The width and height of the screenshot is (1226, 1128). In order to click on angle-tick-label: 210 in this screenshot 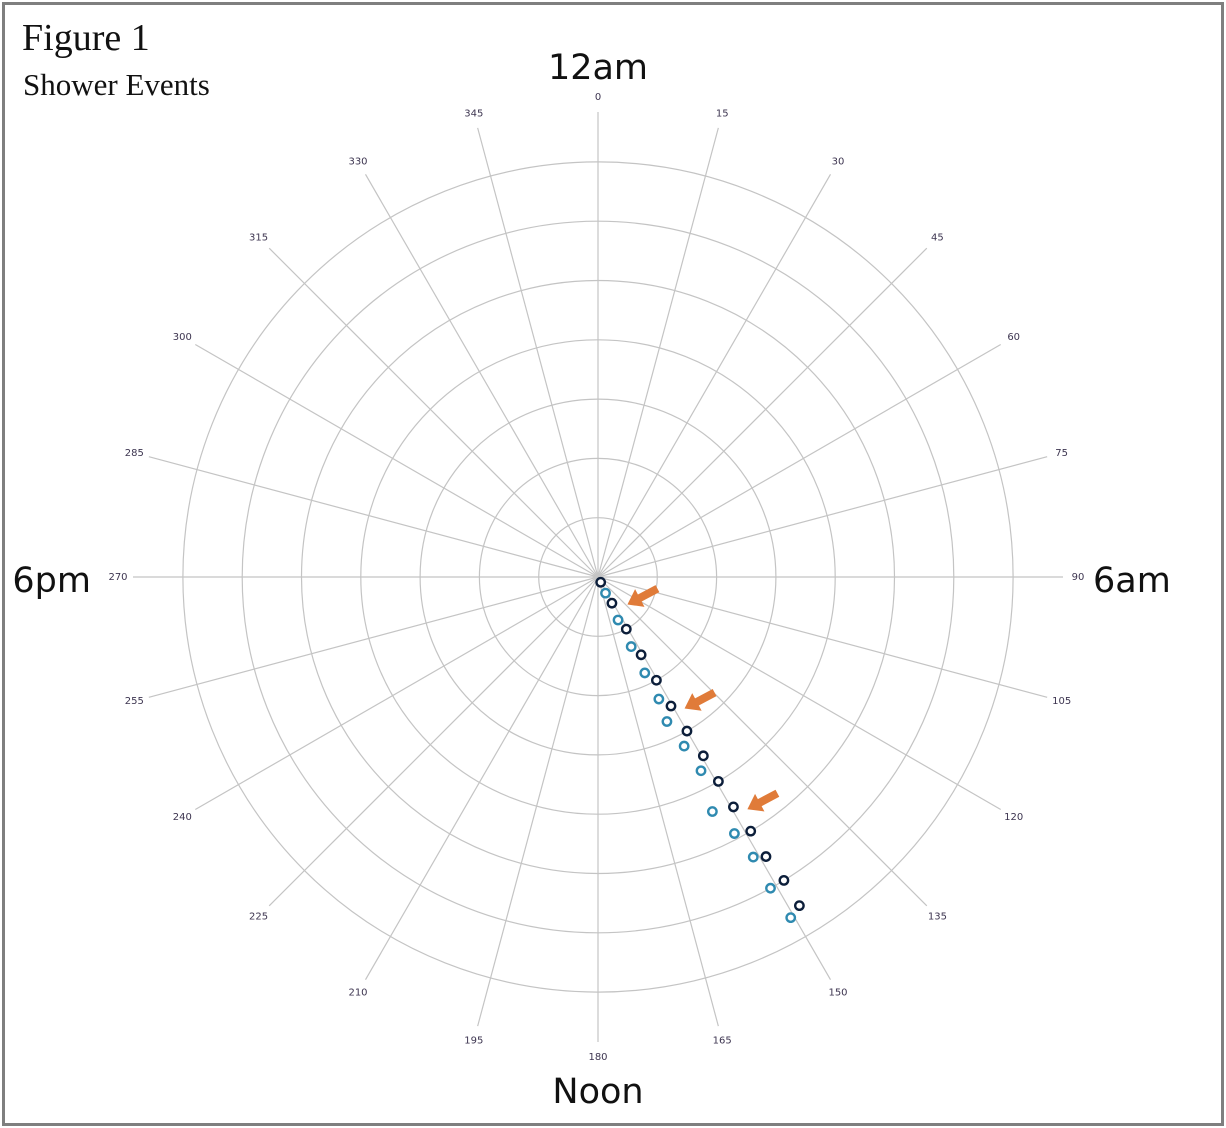, I will do `click(357, 993)`.